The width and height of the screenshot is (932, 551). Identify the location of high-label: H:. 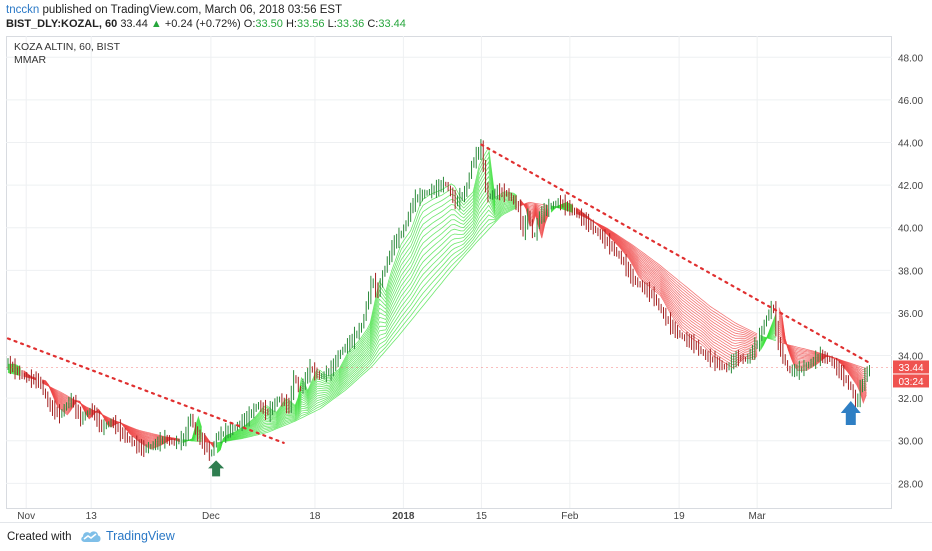
(291, 24).